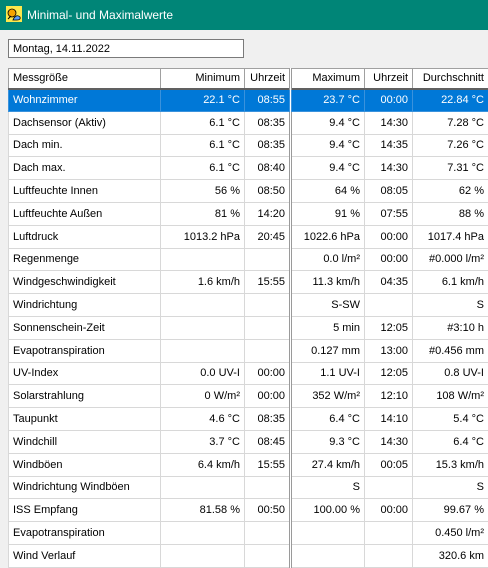  I want to click on cell-min-uhrzeit: 08:50, so click(268, 191).